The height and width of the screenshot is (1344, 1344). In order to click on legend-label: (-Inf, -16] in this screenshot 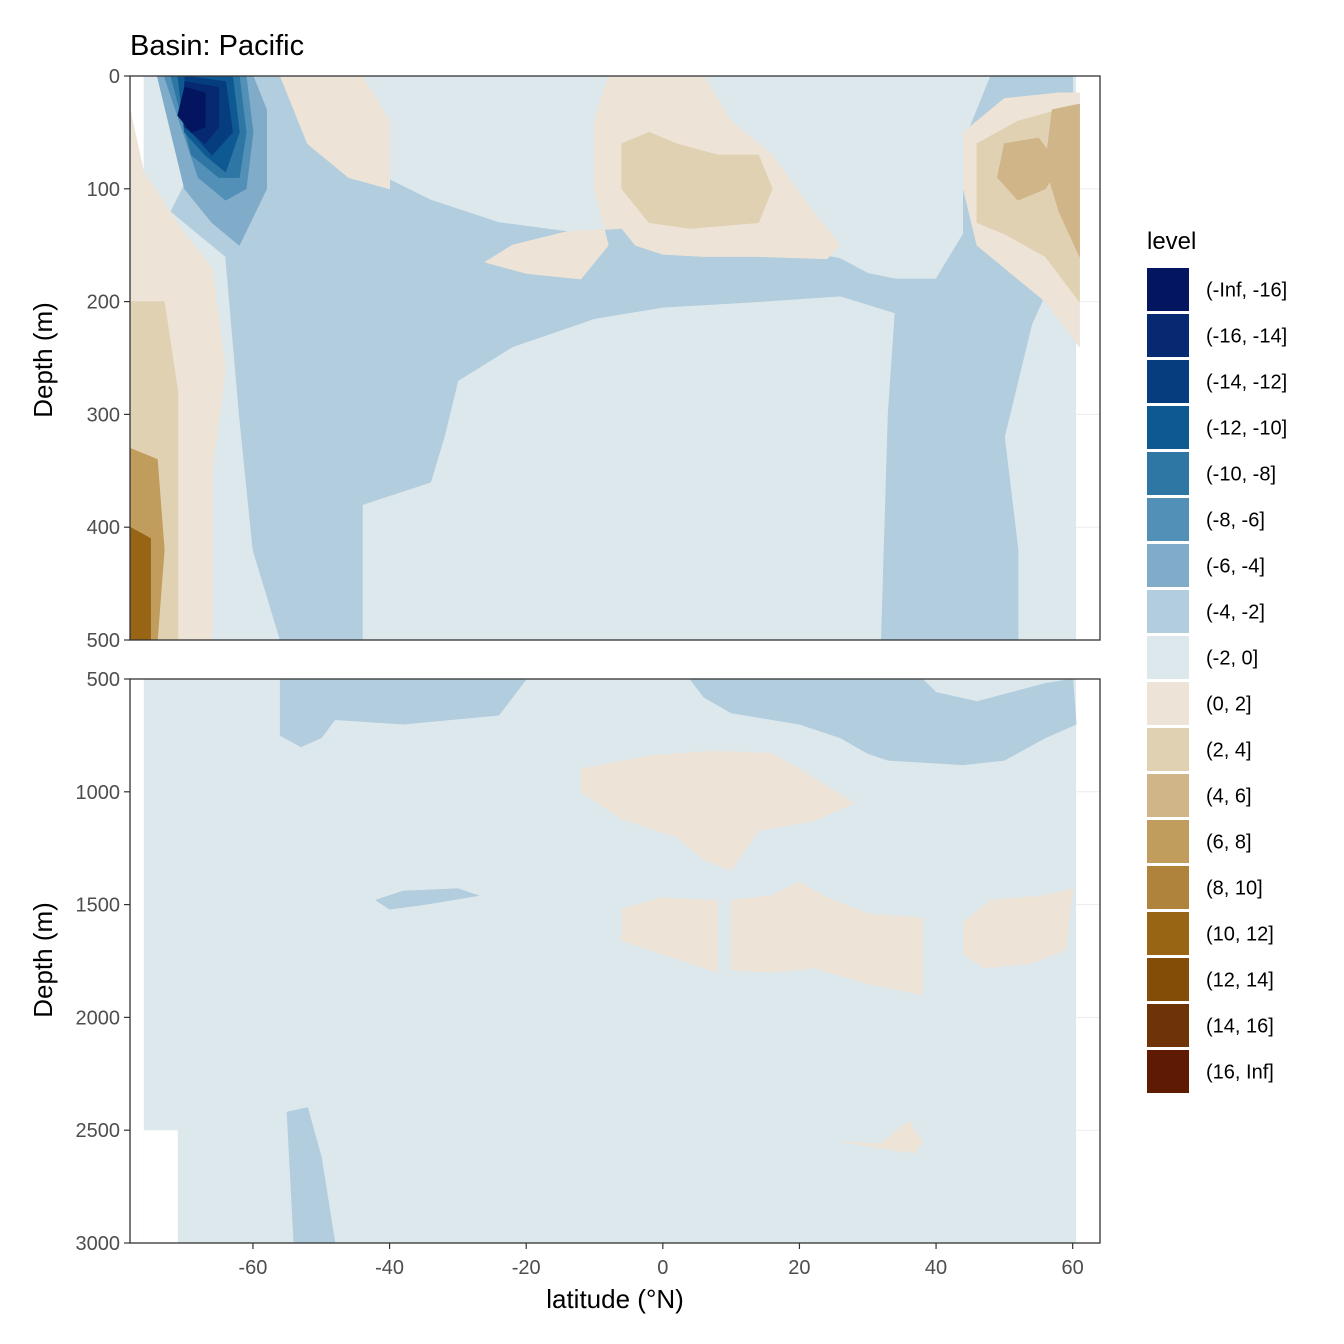, I will do `click(1246, 291)`.